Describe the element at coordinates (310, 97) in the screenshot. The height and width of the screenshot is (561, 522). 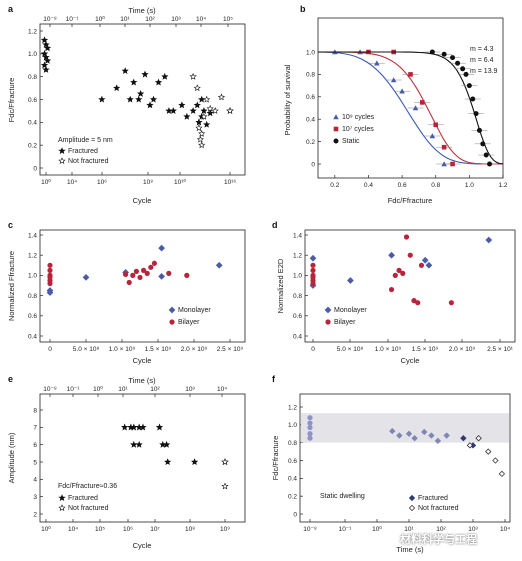
I see `y-b-tick-label: 0.6` at that location.